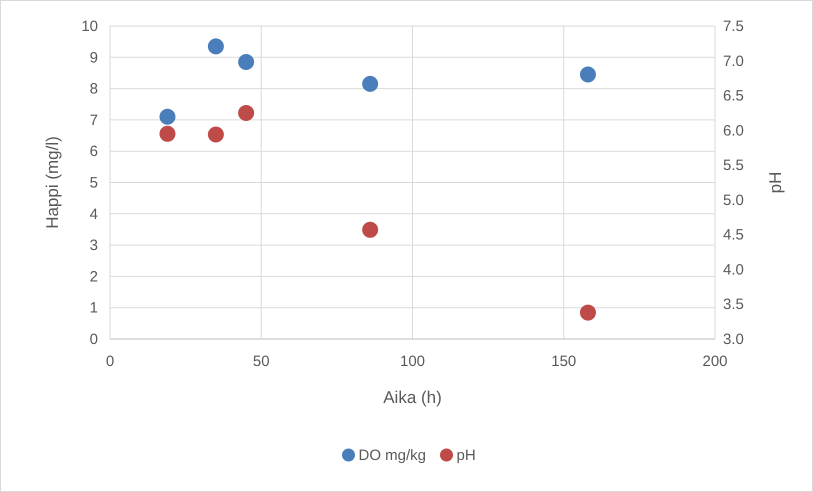  What do you see at coordinates (733, 269) in the screenshot?
I see `y2-tick-label: 4.0` at bounding box center [733, 269].